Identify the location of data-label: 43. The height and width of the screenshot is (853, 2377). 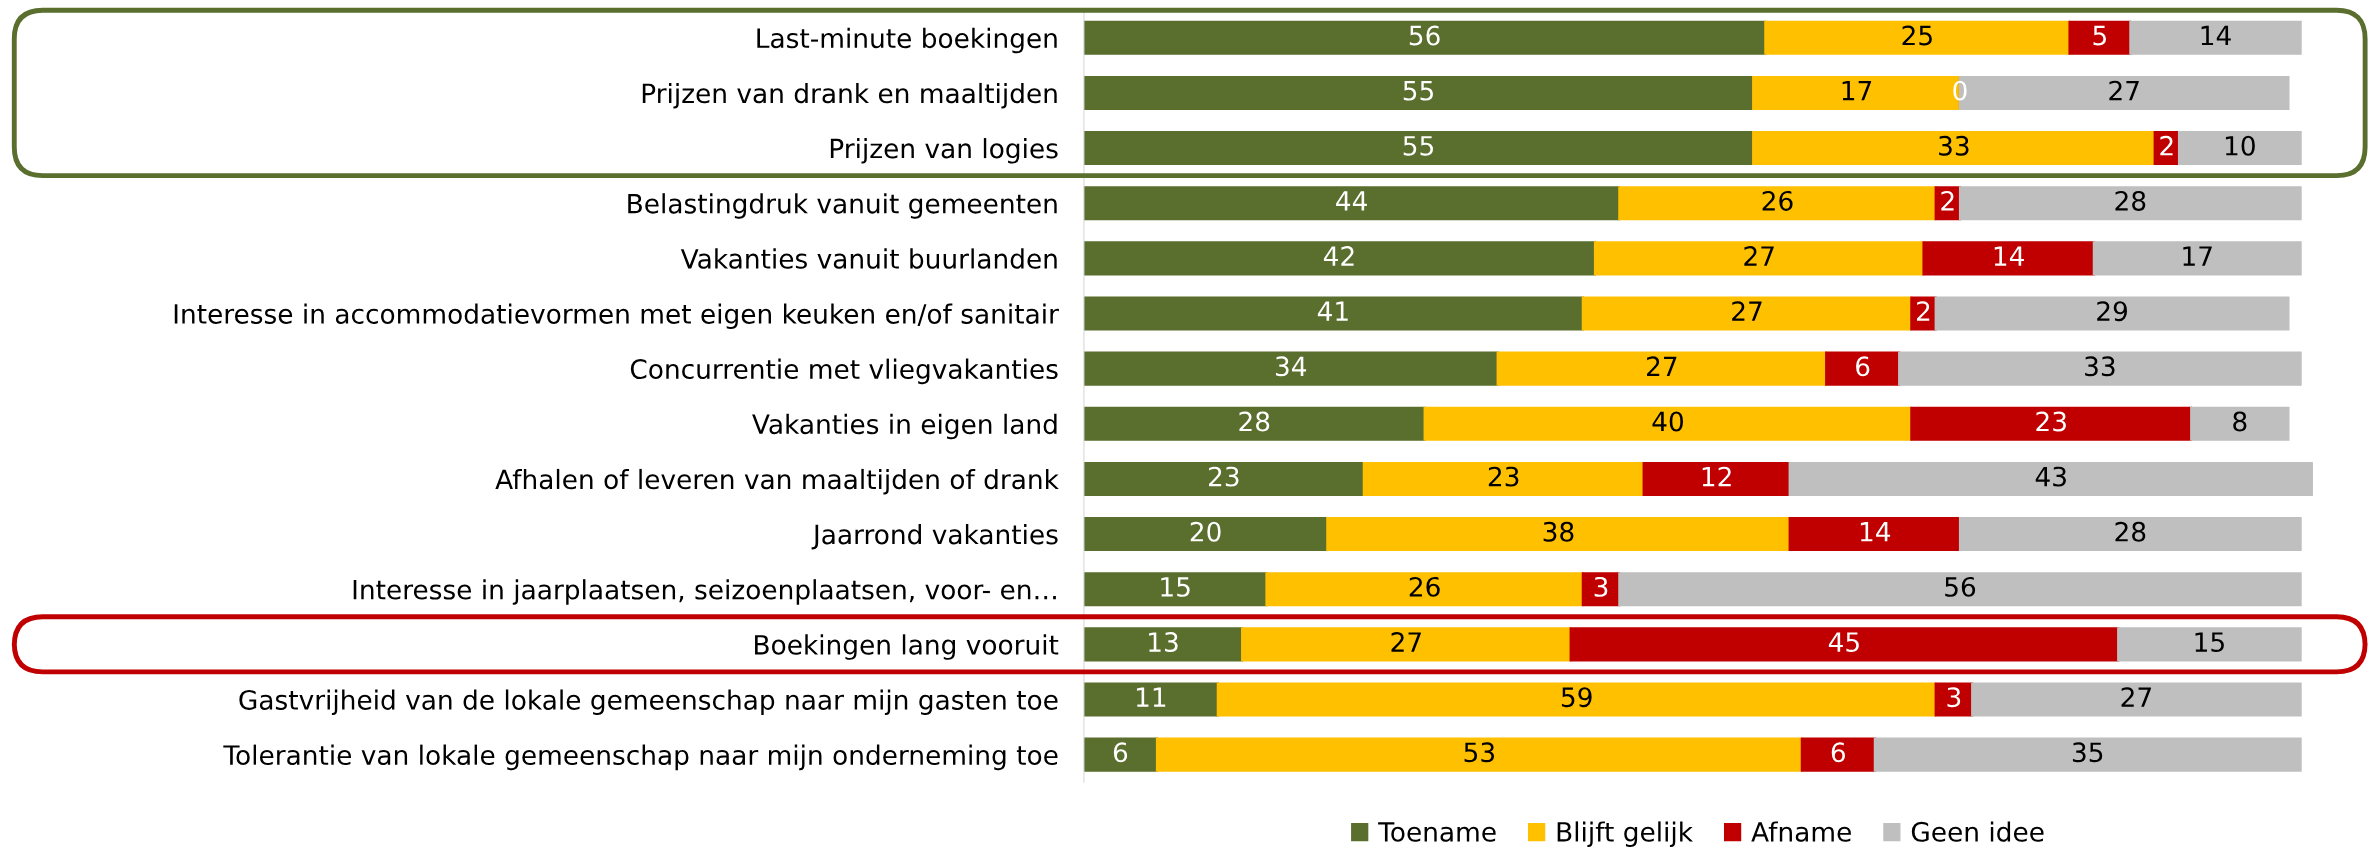
(2050, 476).